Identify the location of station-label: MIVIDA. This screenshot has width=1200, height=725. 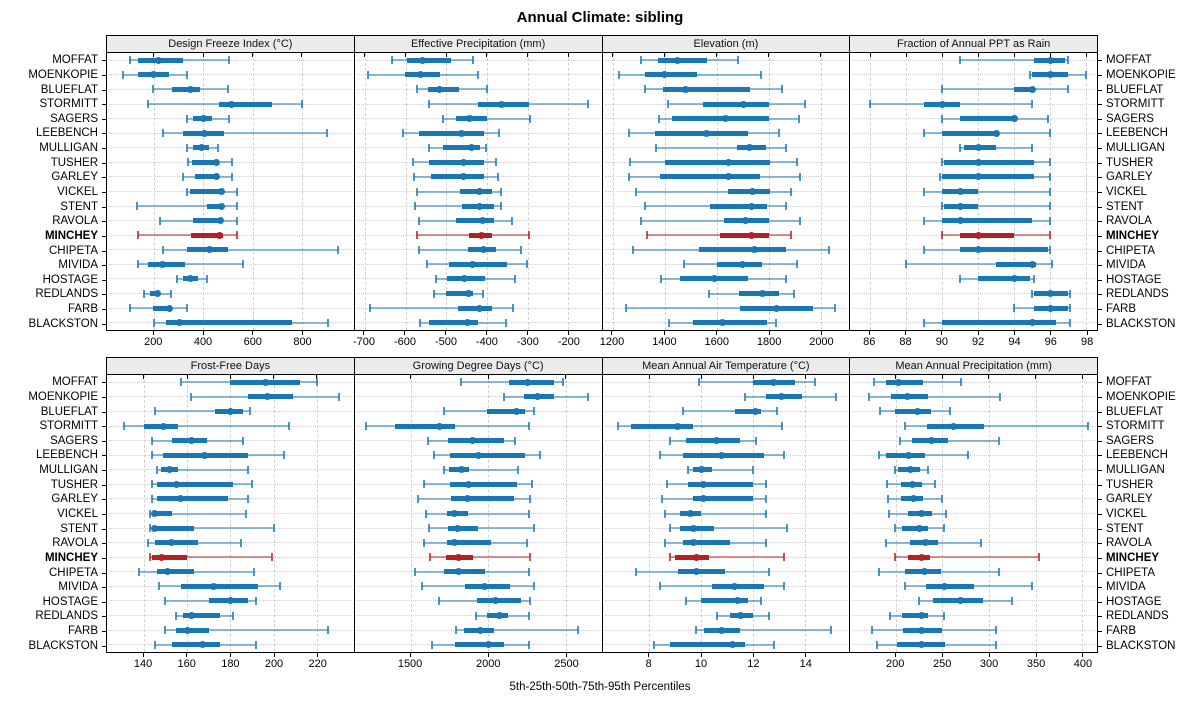
(78, 587).